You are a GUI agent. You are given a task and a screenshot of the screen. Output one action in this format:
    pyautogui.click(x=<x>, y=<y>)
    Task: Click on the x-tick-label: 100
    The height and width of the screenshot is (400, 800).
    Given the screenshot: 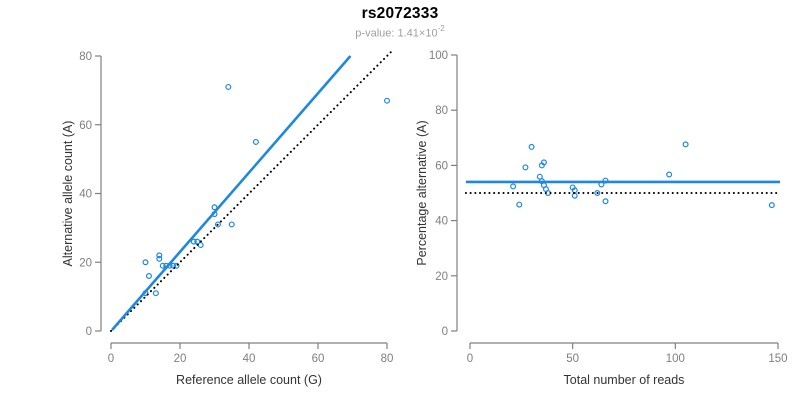 What is the action you would take?
    pyautogui.click(x=675, y=359)
    